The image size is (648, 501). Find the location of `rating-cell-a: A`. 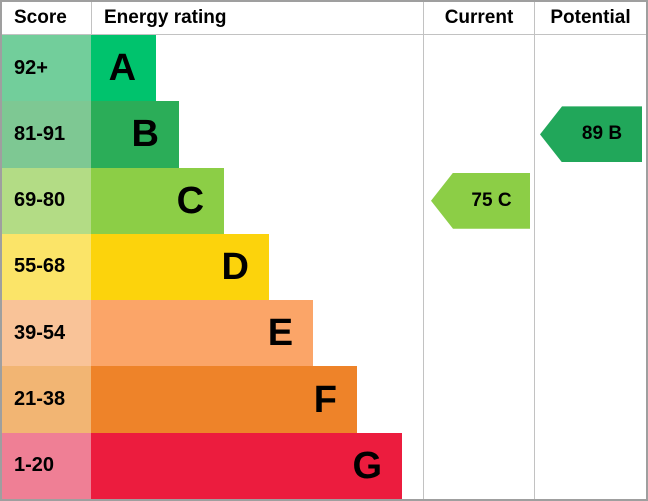

rating-cell-a: A is located at coordinates (257, 68).